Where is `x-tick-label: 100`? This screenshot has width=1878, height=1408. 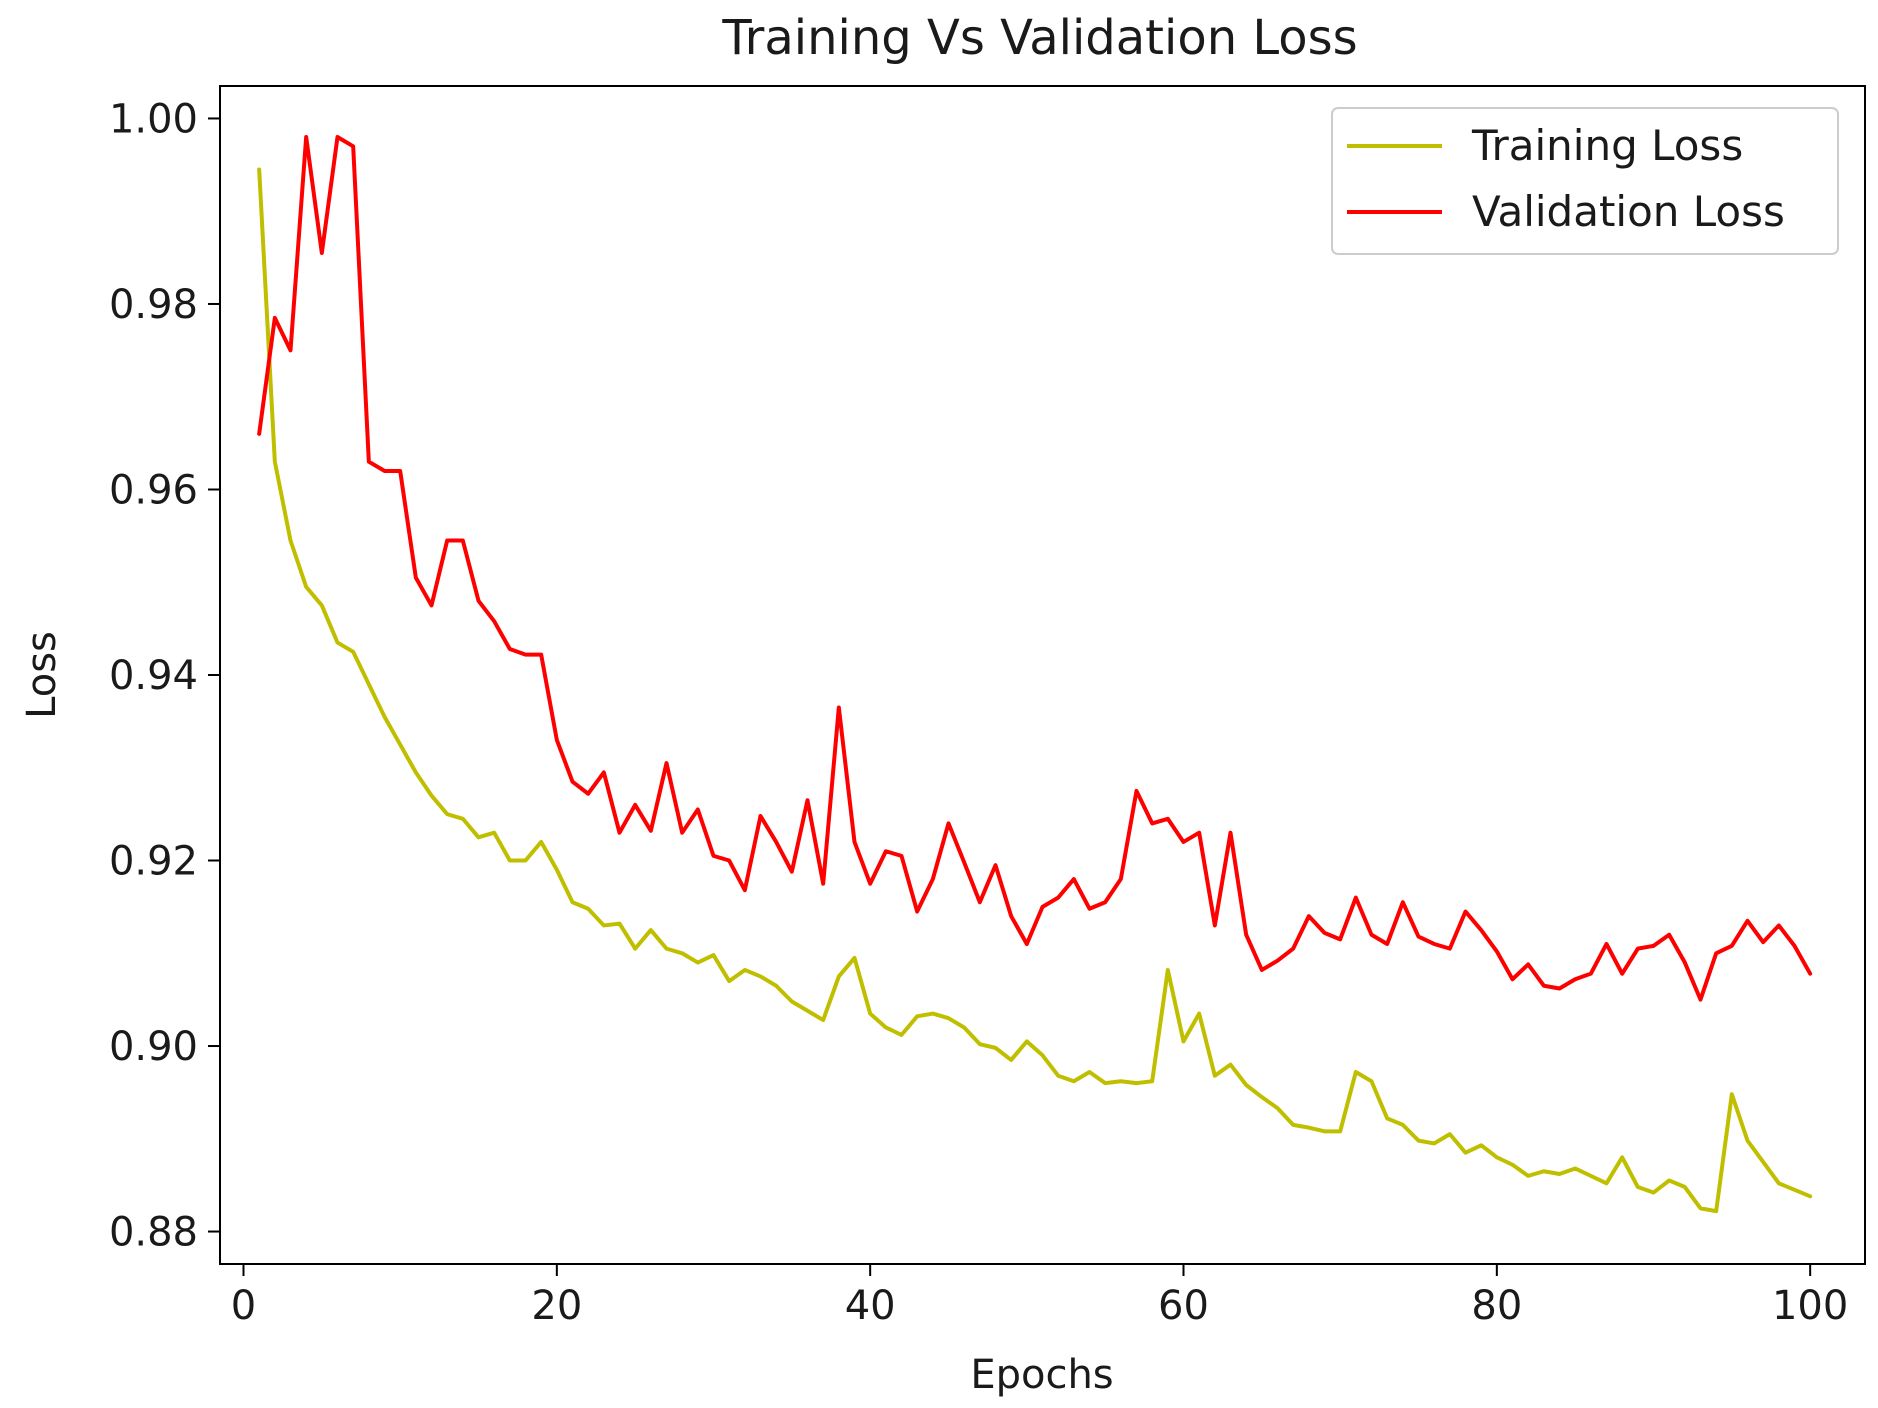
x-tick-label: 100 is located at coordinates (1810, 1306).